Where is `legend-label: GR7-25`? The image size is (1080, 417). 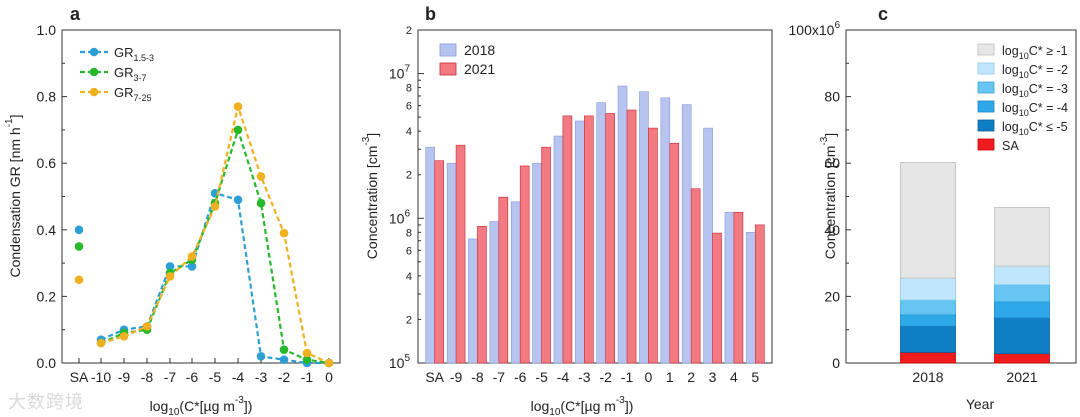
legend-label: GR7-25 is located at coordinates (133, 94).